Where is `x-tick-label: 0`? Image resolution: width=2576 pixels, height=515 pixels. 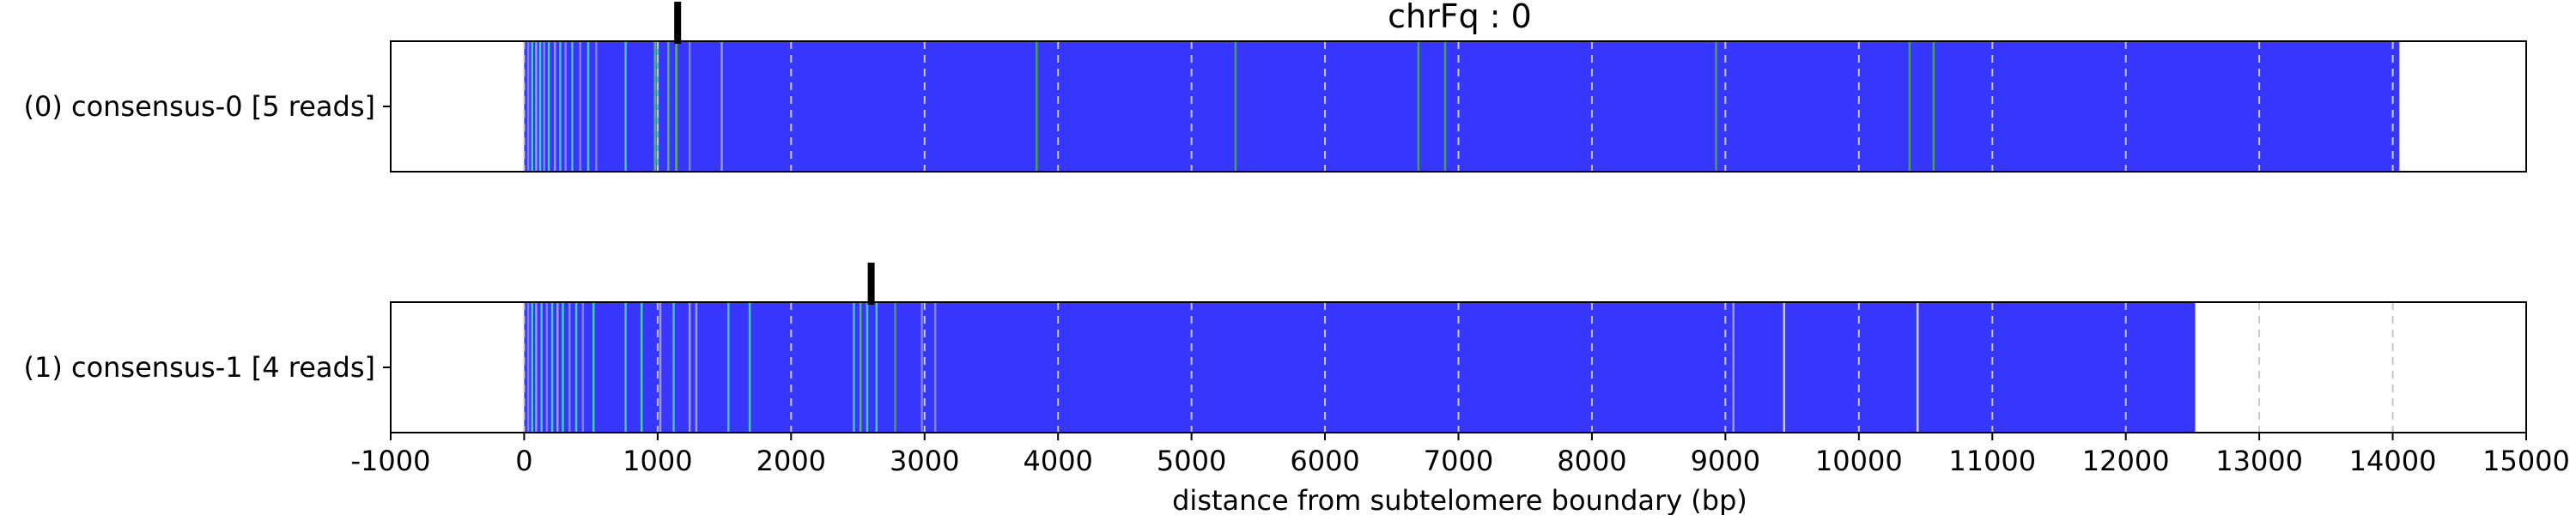
x-tick-label: 0 is located at coordinates (523, 461).